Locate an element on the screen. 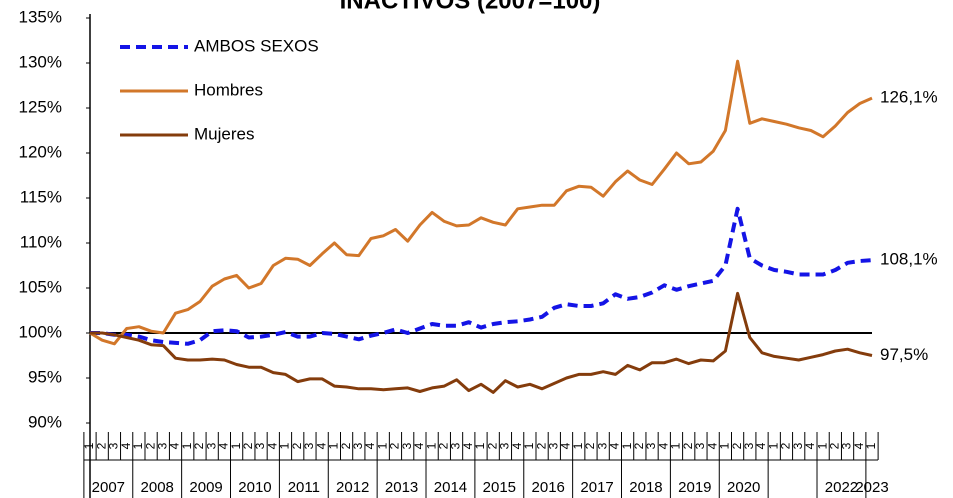 Image resolution: width=953 pixels, height=498 pixels. end-label: 108,1% is located at coordinates (909, 259).